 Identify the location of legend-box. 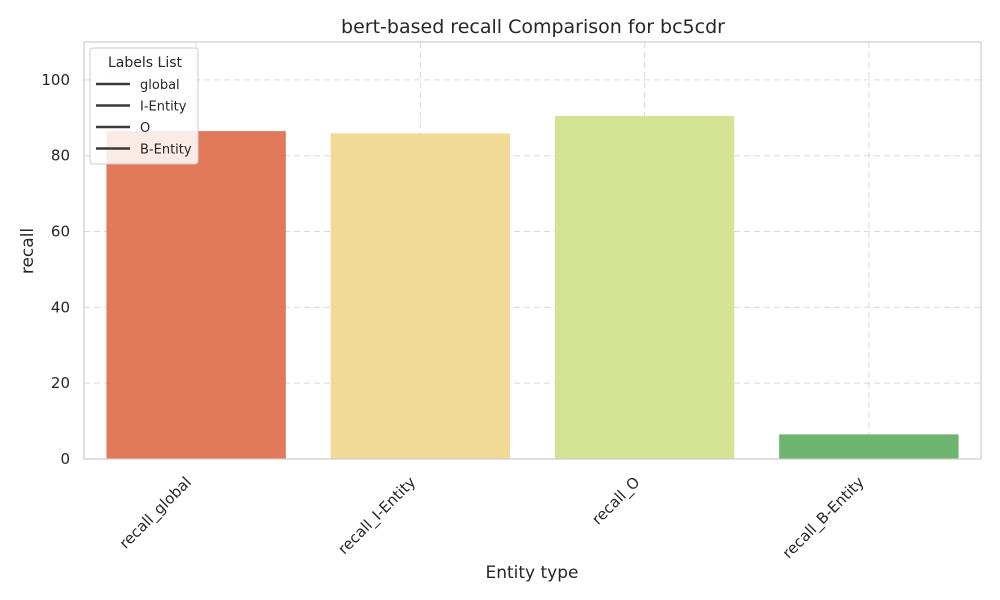
(144, 106).